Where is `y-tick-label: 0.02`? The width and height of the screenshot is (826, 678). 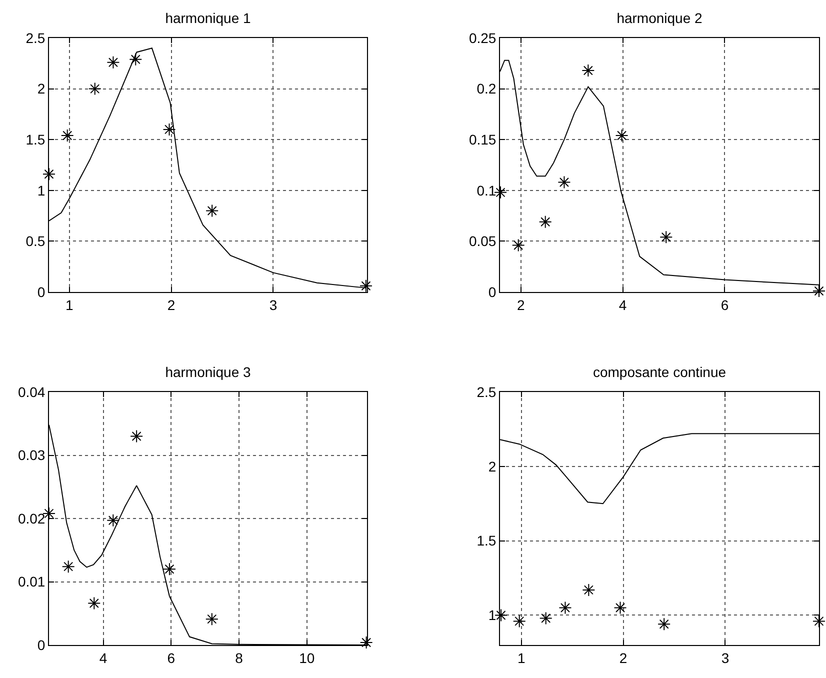
y-tick-label: 0.02 is located at coordinates (32, 518).